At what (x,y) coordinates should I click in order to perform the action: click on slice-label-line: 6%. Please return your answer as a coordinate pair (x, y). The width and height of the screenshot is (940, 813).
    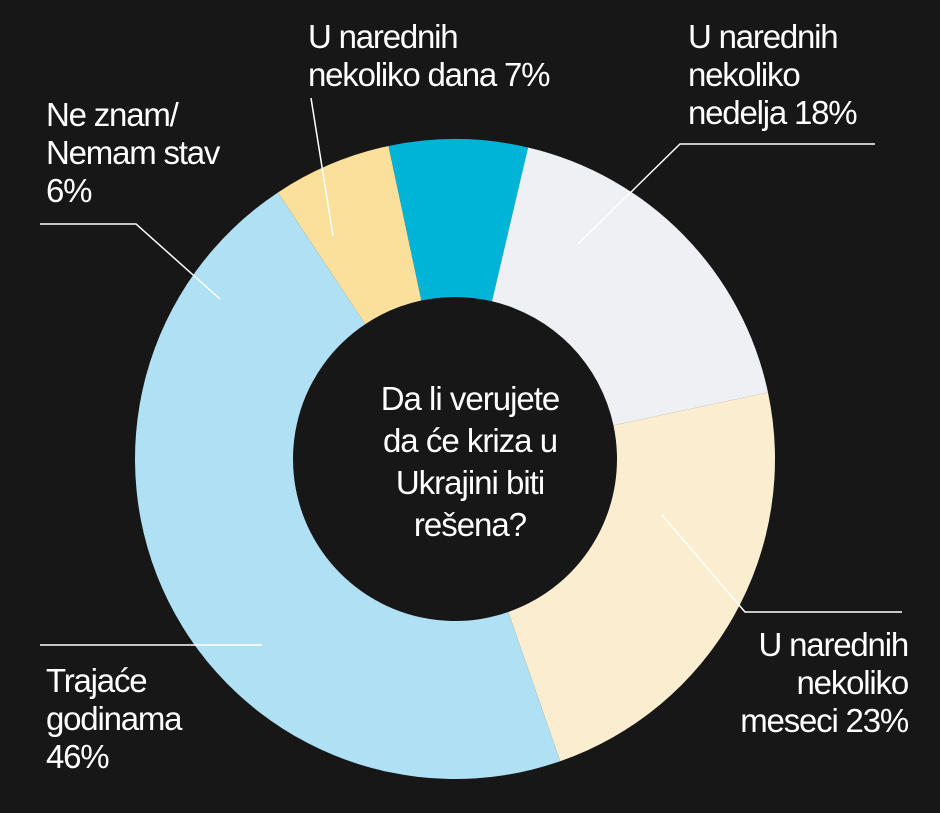
    Looking at the image, I should click on (69, 190).